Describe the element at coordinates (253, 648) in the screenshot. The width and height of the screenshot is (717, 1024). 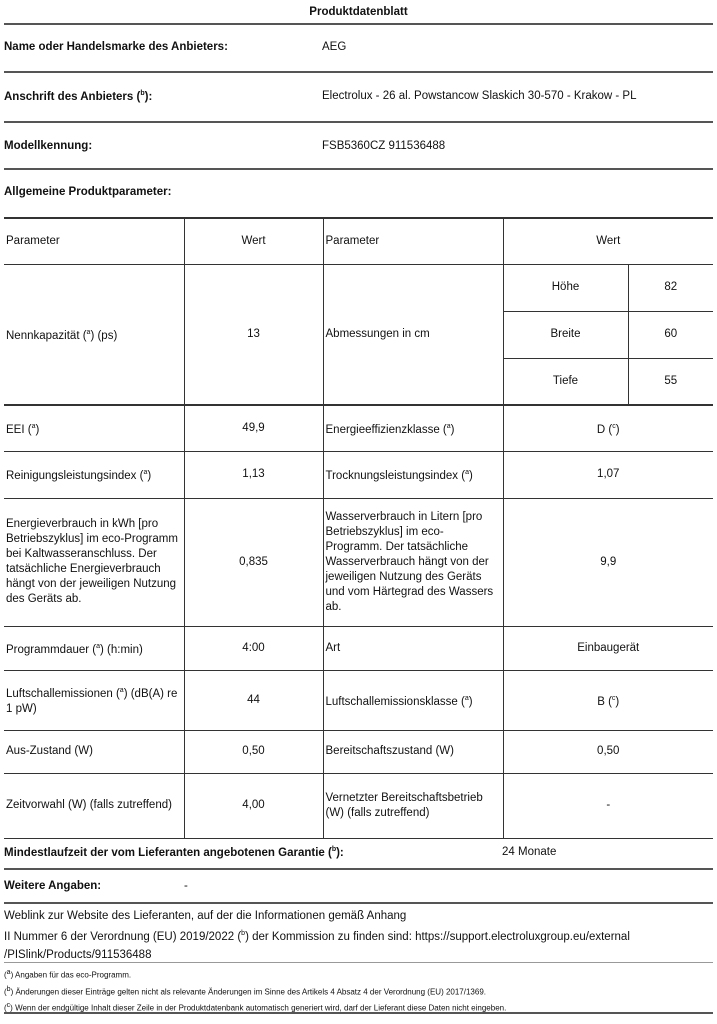
I see `parameter-value: 4:00` at that location.